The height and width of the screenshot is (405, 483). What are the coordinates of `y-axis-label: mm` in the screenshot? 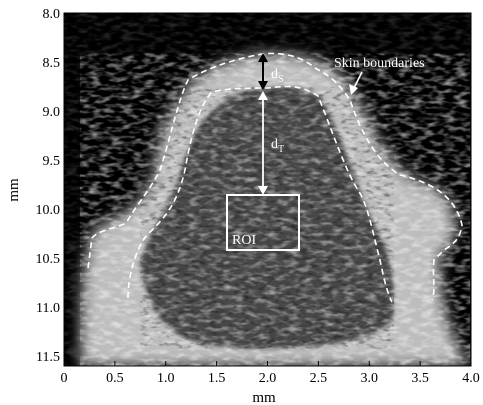 It's located at (14, 190).